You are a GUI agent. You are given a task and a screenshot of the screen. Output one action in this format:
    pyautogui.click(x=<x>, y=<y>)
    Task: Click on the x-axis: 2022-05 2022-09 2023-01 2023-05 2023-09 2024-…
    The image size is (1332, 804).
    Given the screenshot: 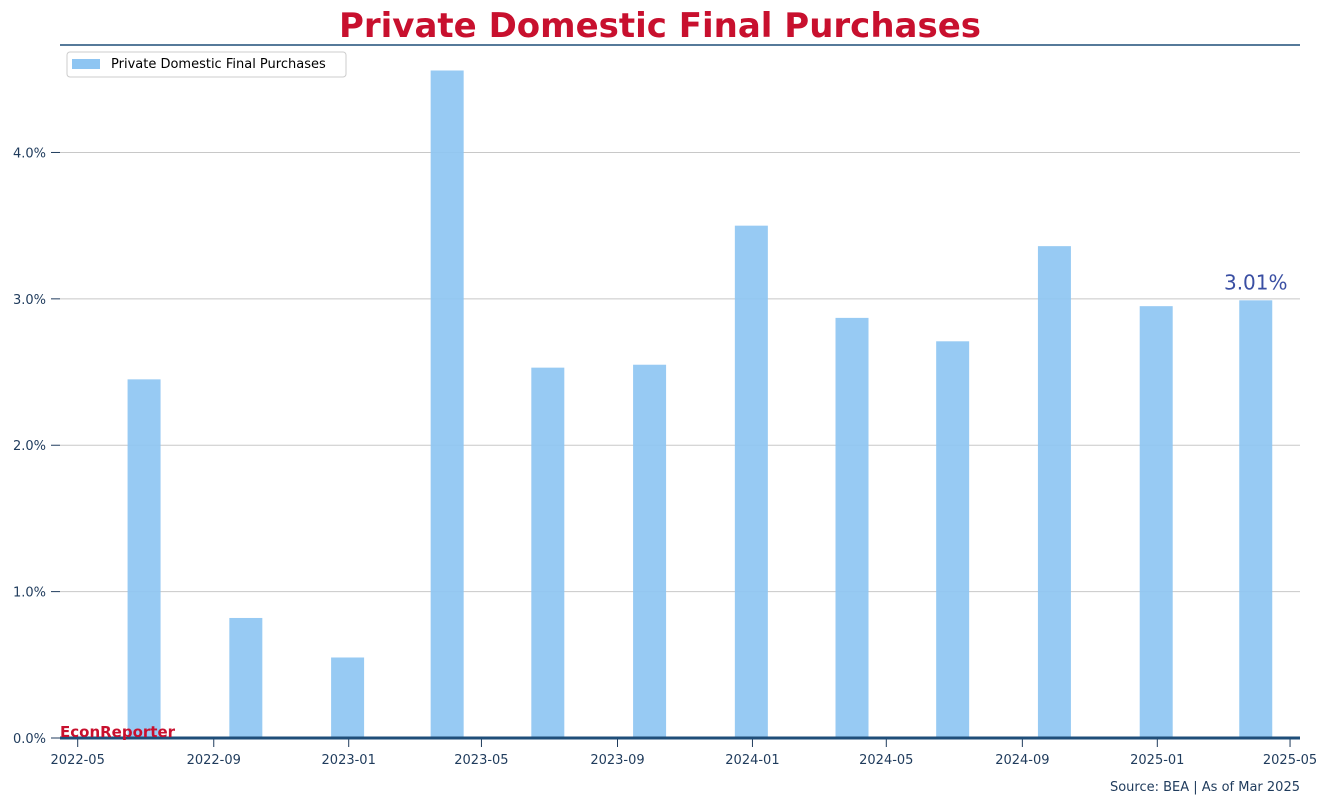 What is the action you would take?
    pyautogui.click(x=684, y=753)
    